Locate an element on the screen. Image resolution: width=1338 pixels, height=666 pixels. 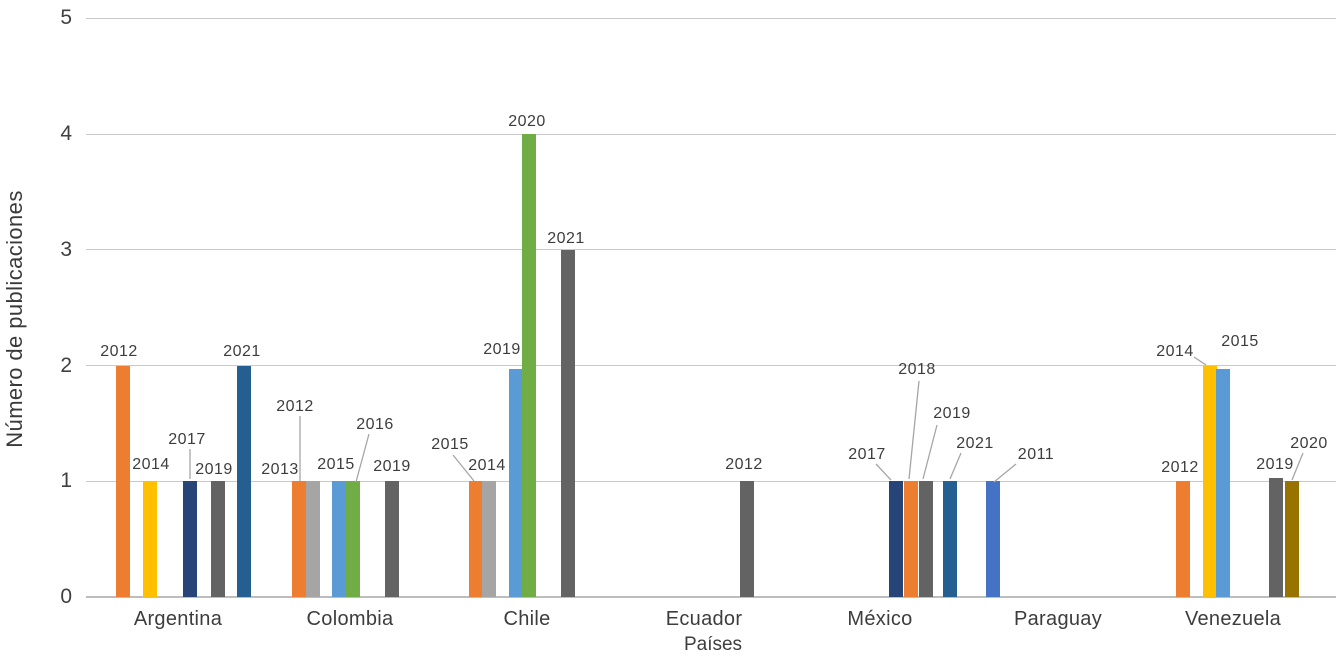
bar-chile-2020 is located at coordinates (529, 365).